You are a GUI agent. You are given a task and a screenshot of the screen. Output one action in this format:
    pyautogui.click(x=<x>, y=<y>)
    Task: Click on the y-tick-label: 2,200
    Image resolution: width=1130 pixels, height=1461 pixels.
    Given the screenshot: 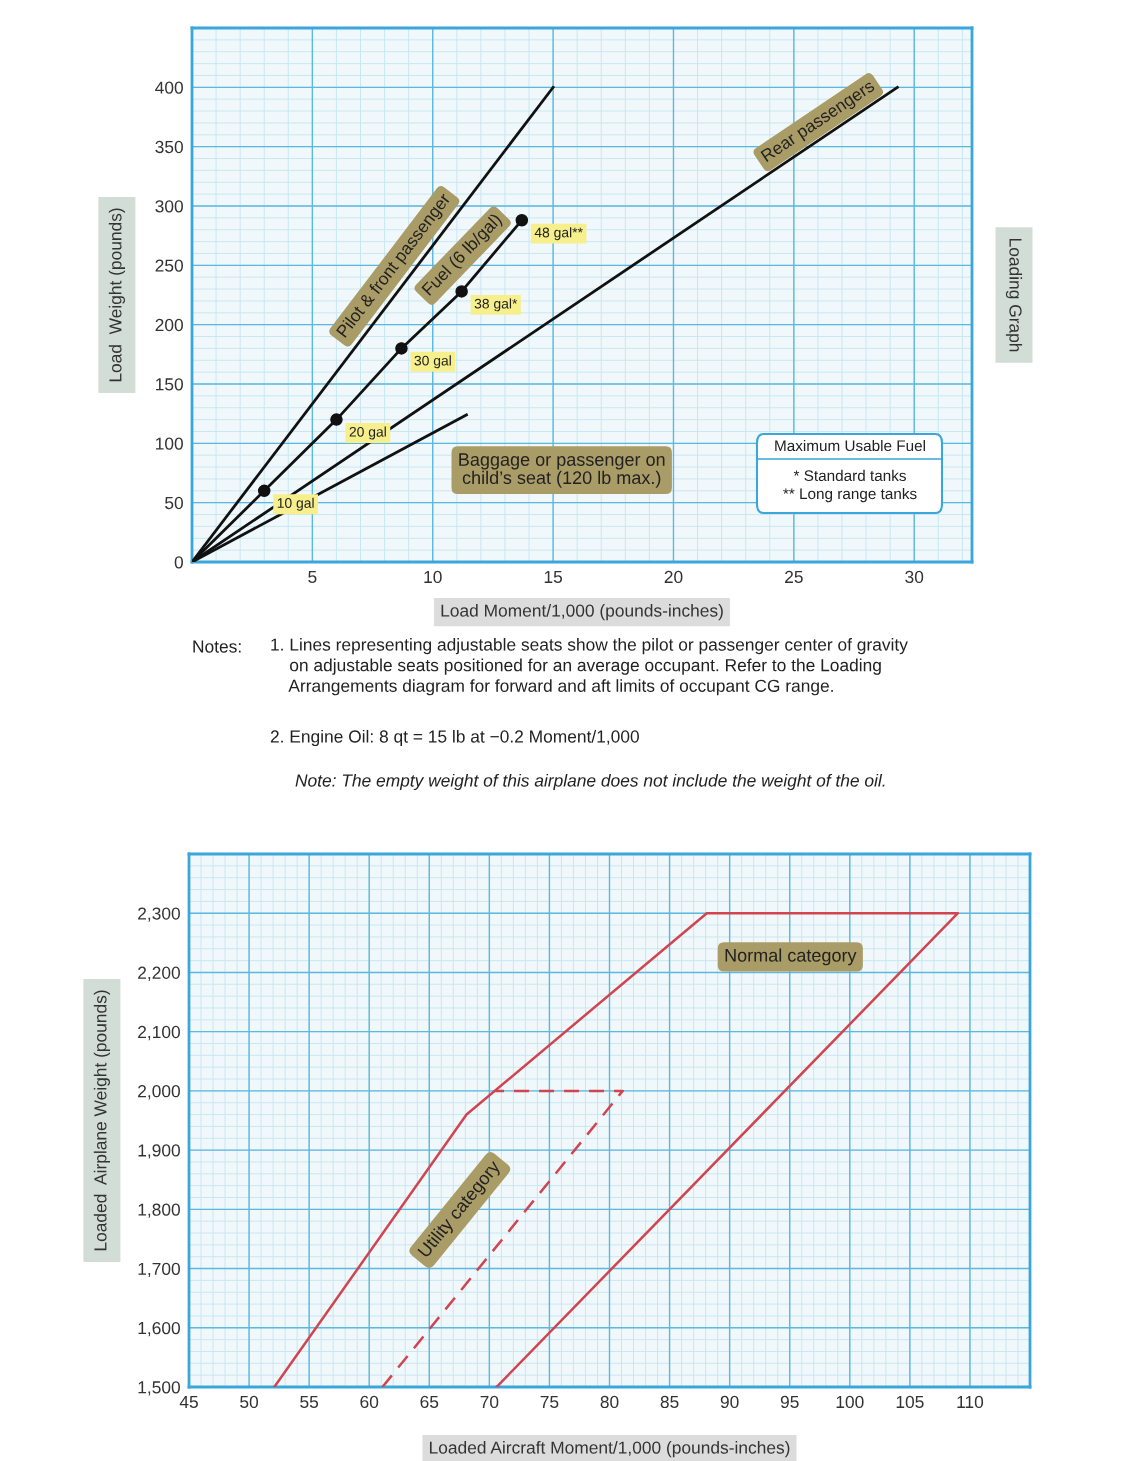 What is the action you would take?
    pyautogui.click(x=159, y=973)
    